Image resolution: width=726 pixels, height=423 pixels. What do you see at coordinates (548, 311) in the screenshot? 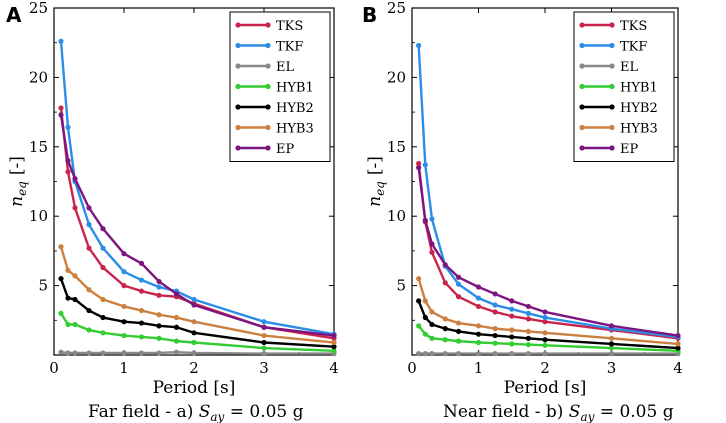
I see `series-hyb3` at bounding box center [548, 311].